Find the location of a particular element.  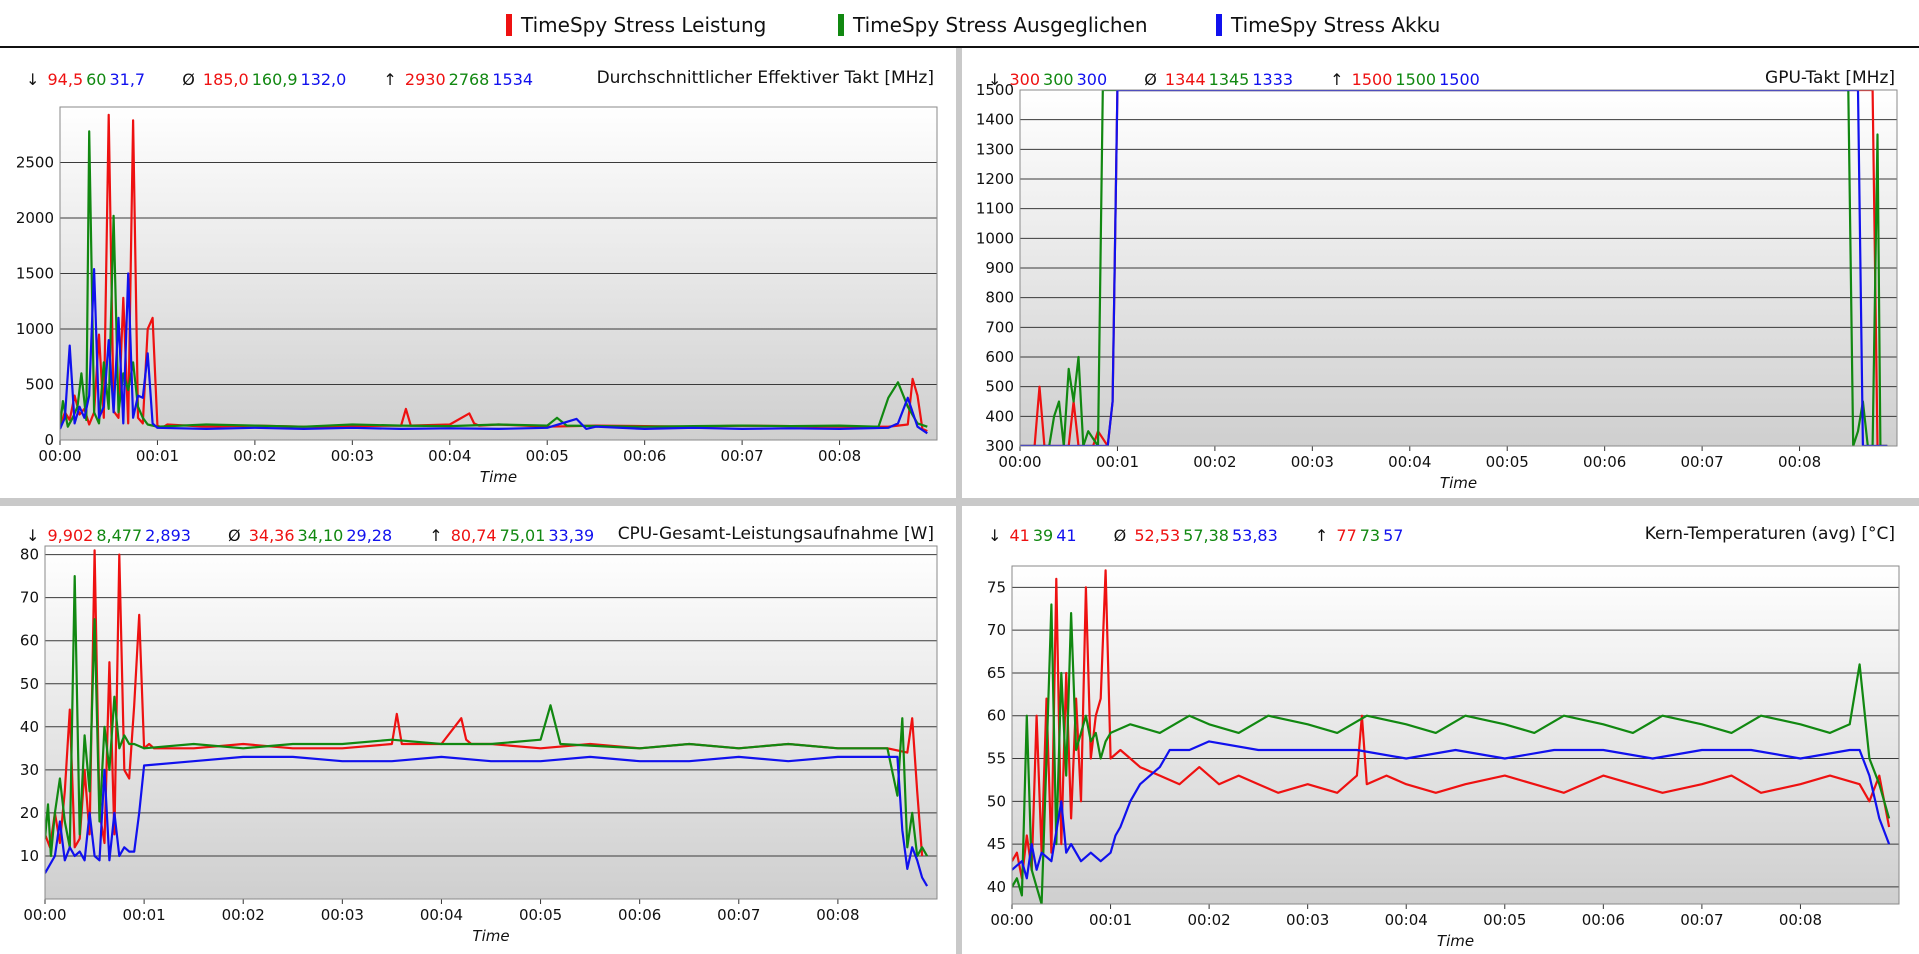

stats-row: ↓ 41 39 41 Ø 52,53 57,38 53,83 ↑ 77 73 57 is located at coordinates (1198, 535).